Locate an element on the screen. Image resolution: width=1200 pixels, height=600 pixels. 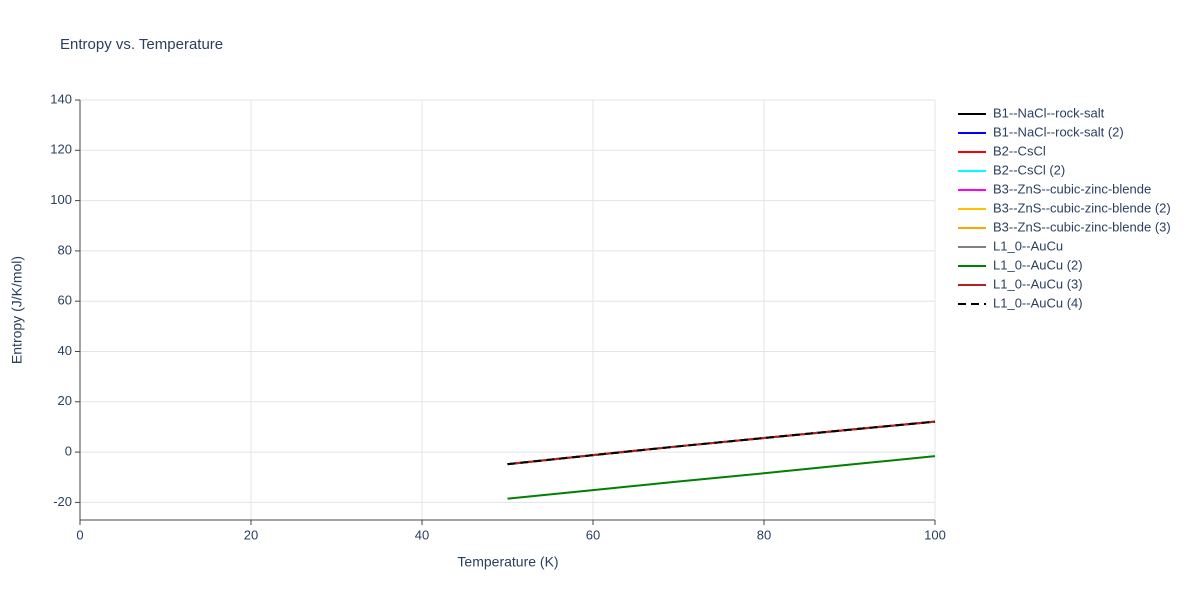
legend-label: B3--ZnS--cubic-zinc-blende is located at coordinates (1072, 188).